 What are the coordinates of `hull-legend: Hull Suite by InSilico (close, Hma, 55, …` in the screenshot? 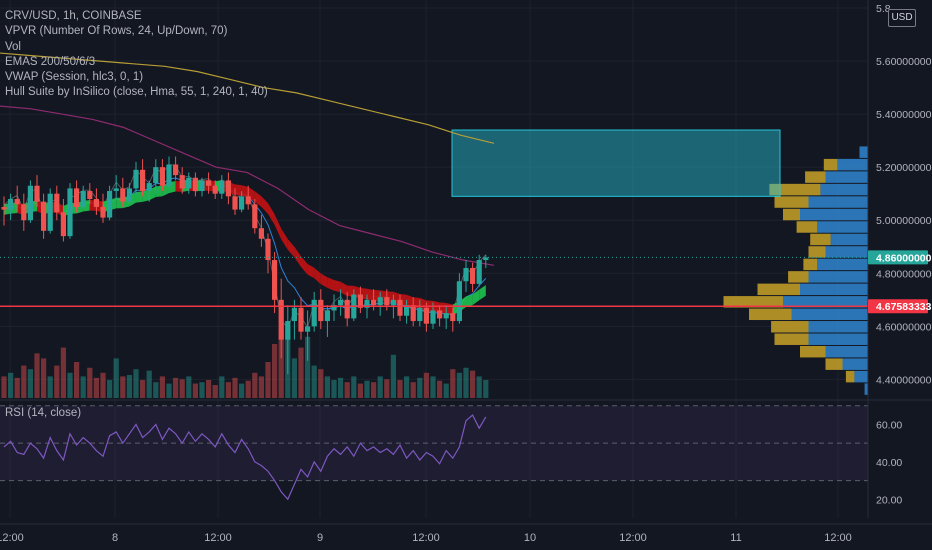 It's located at (136, 92).